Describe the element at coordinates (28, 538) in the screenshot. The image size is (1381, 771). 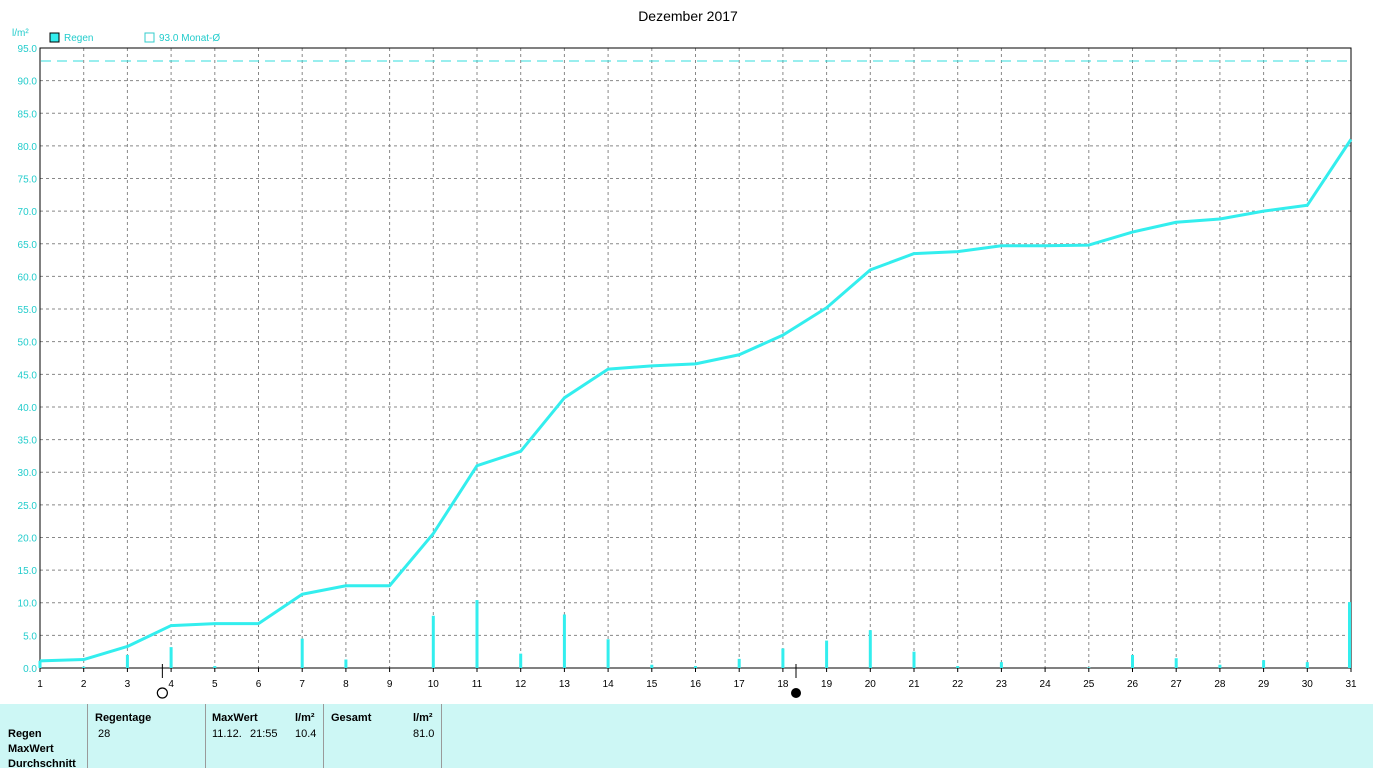
I see `y-tick-label: 20.0` at that location.